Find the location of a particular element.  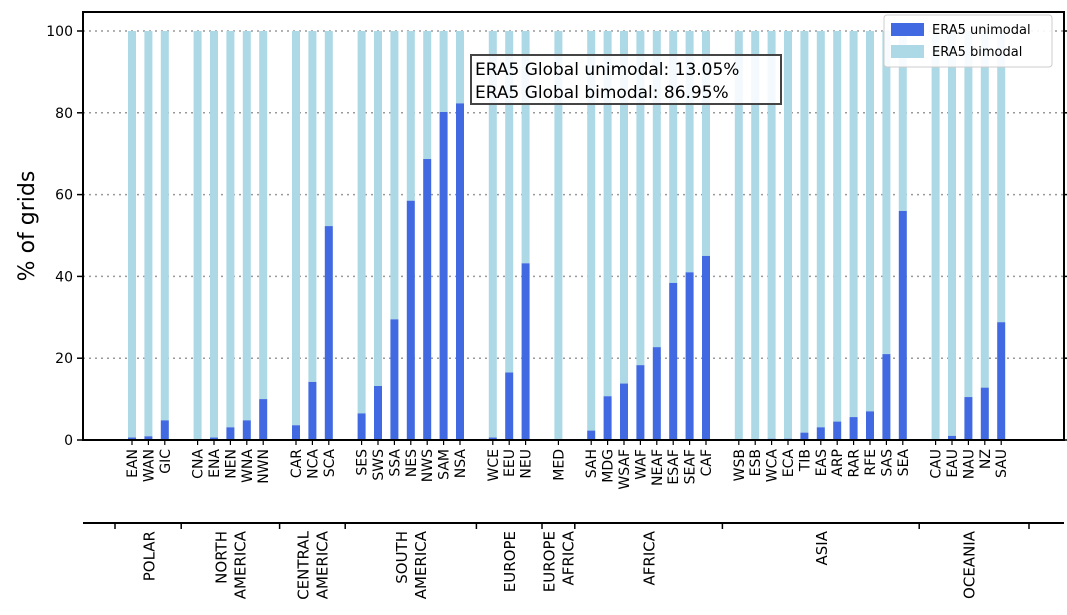

x-tick-label: GIC is located at coordinates (166, 461).